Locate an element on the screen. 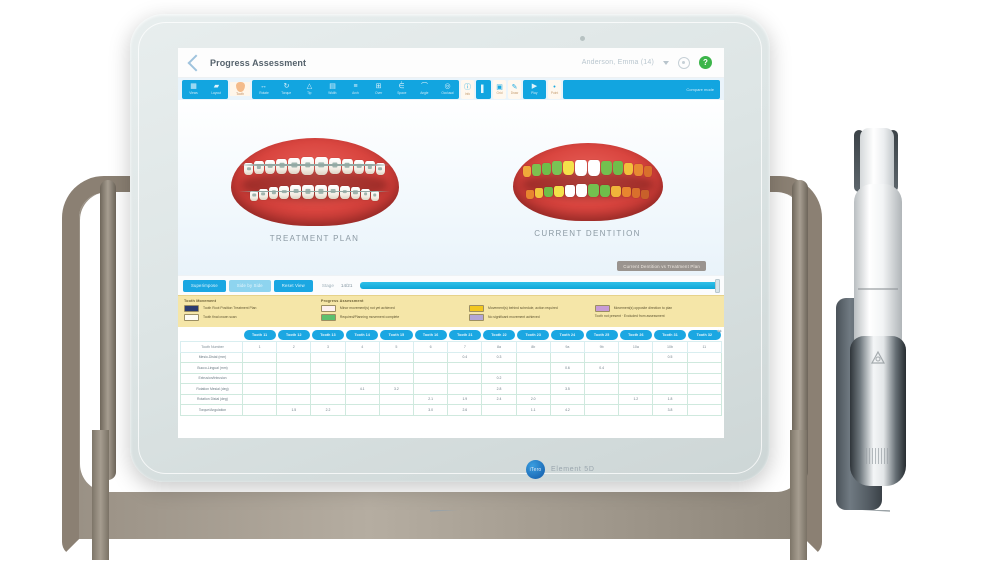  table-cell: 5 is located at coordinates (396, 347).